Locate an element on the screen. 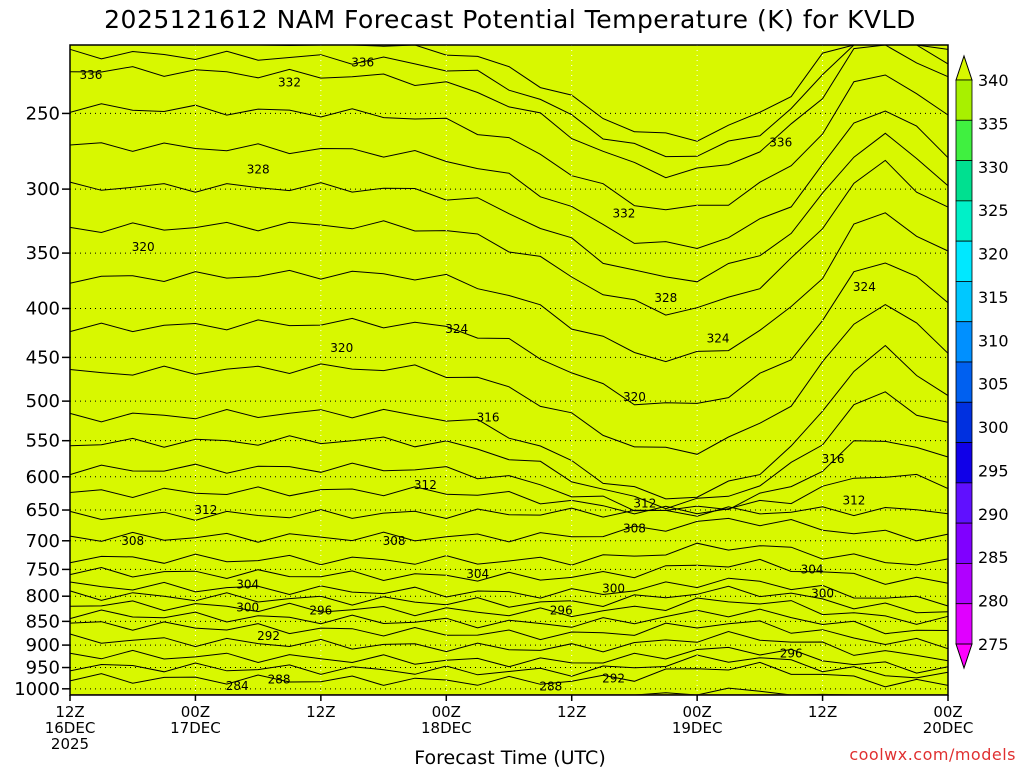 The height and width of the screenshot is (768, 1024). x-tick-label-12-line1: 00Z is located at coordinates (195, 712).